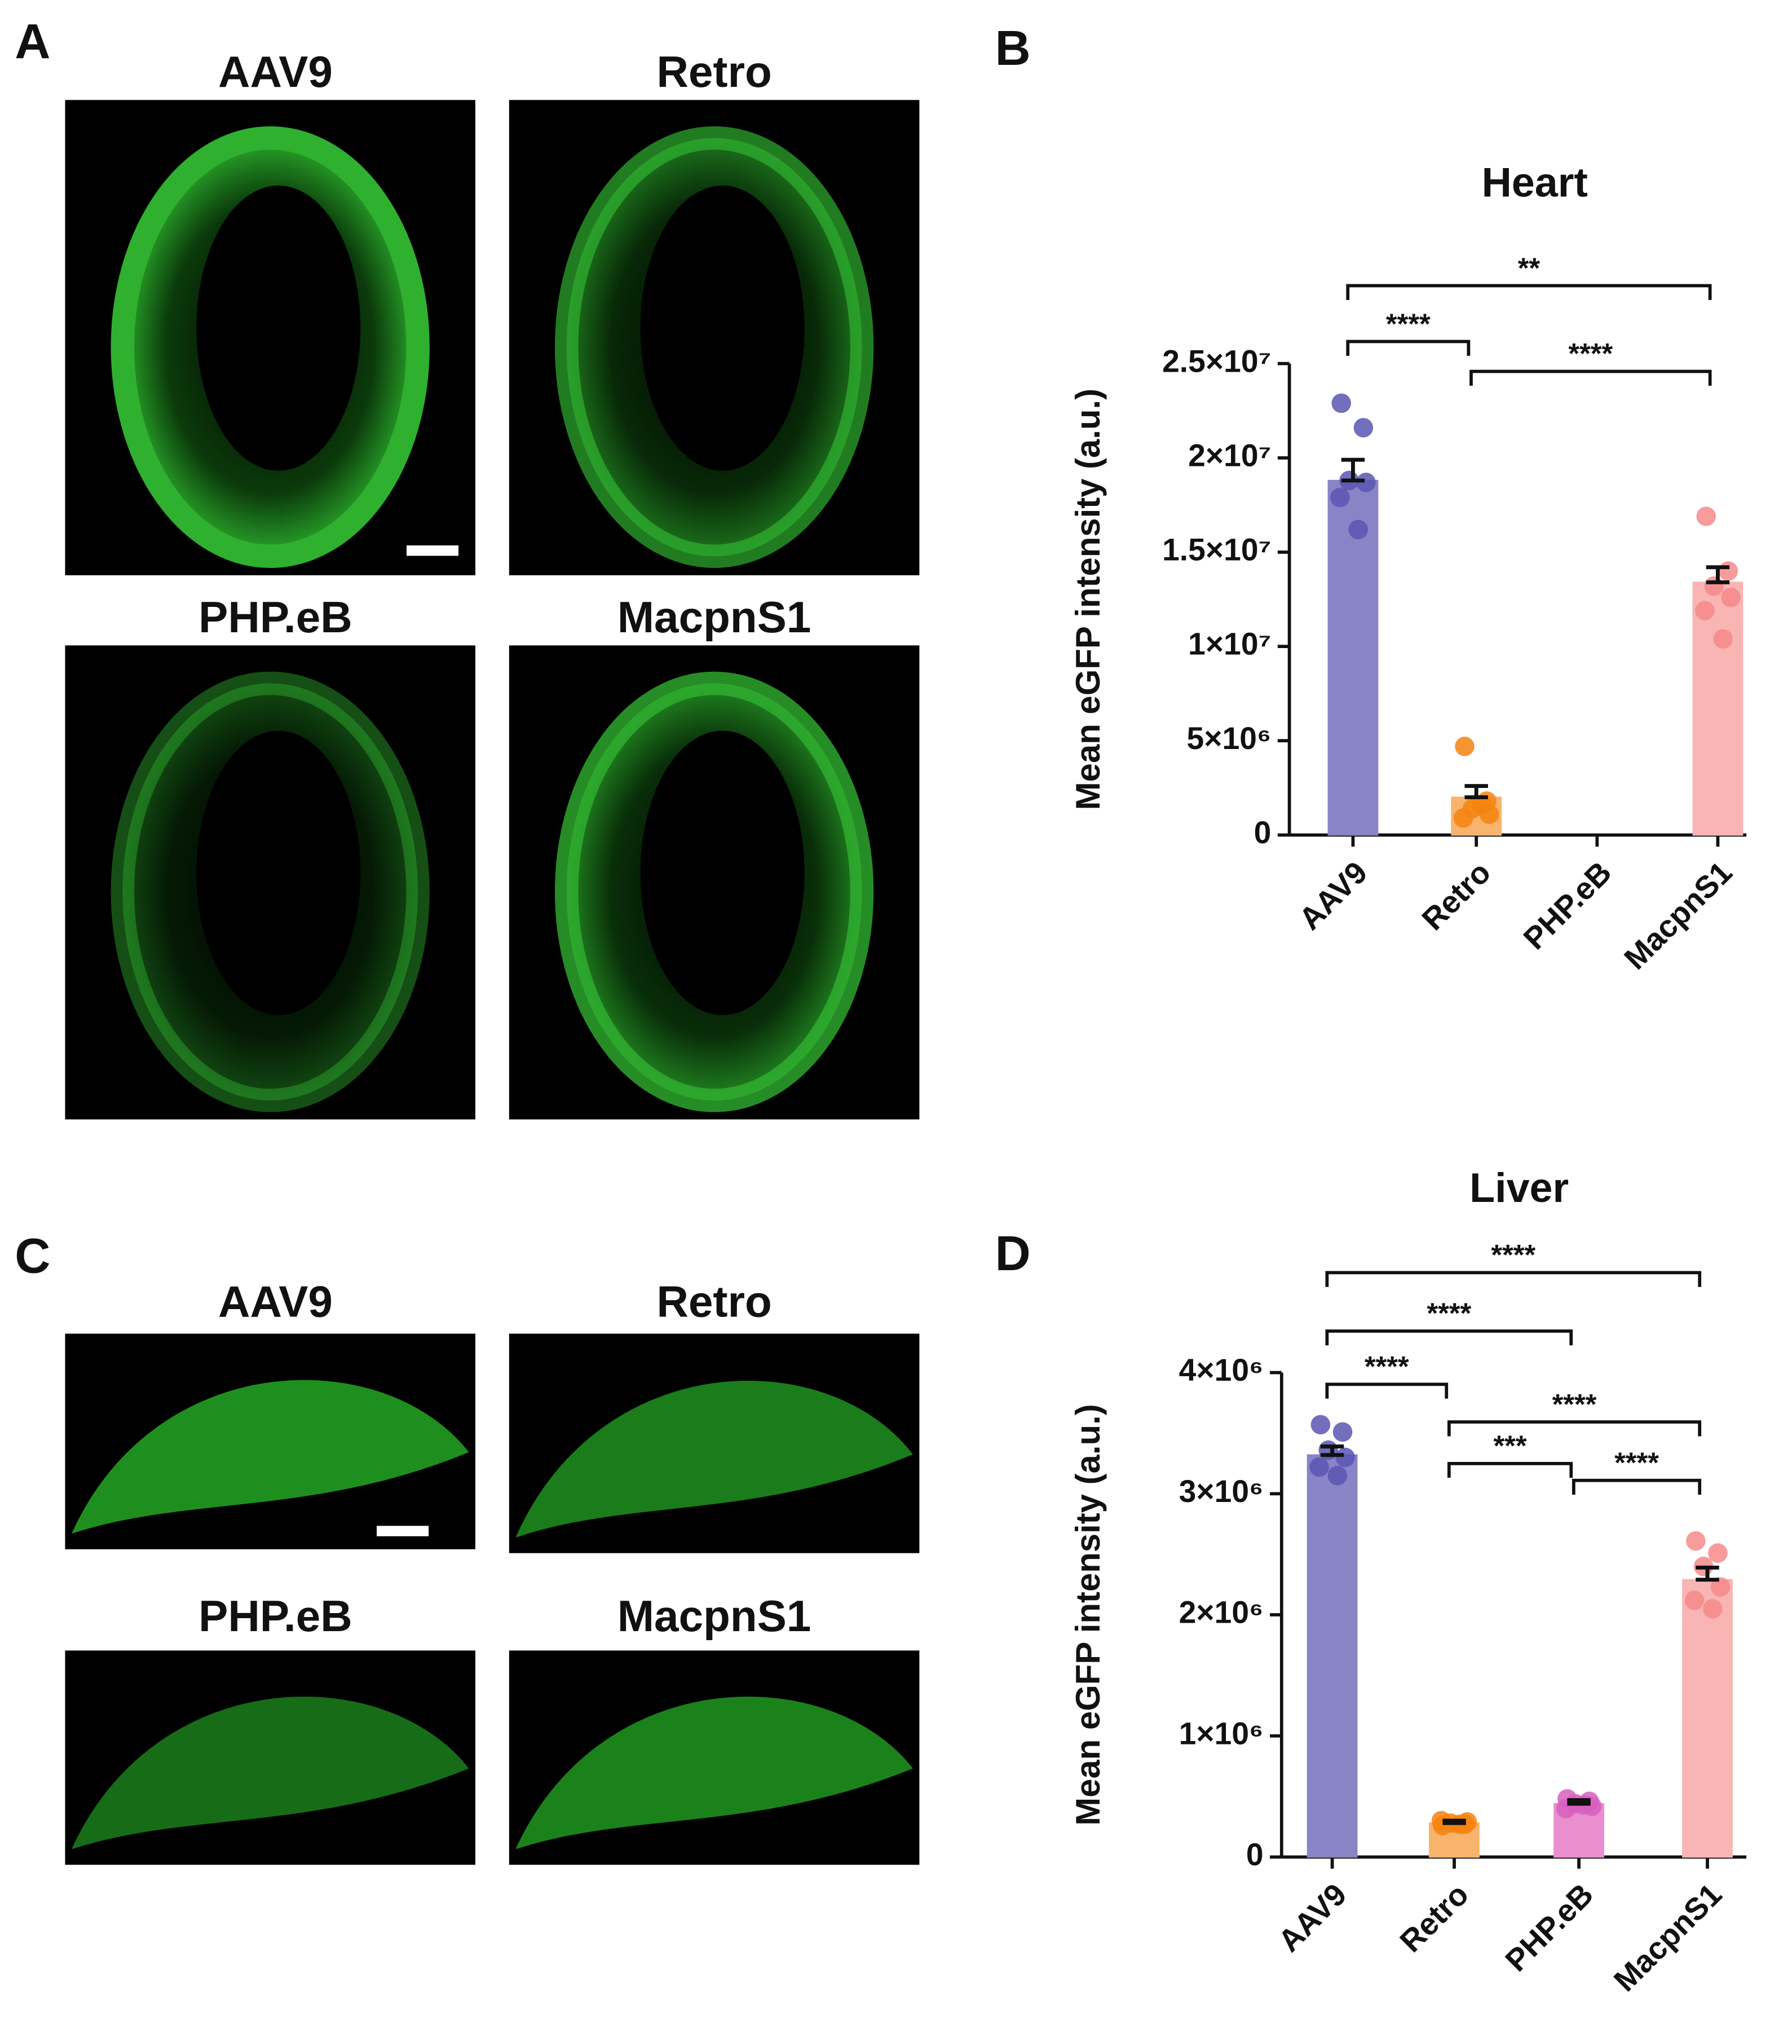  What do you see at coordinates (1216, 549) in the screenshot?
I see `y-tick-label: 1.5×10⁷` at bounding box center [1216, 549].